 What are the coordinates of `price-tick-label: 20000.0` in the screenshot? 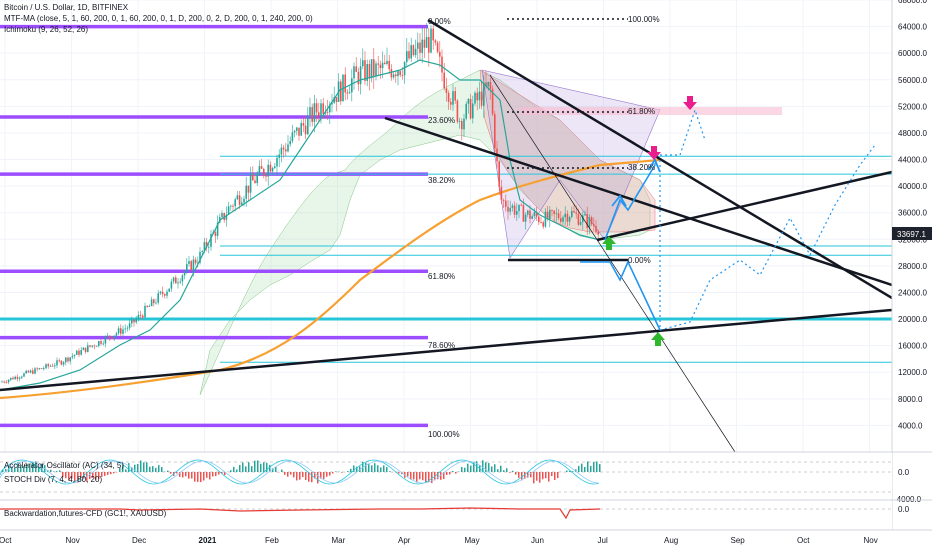 It's located at (912, 319).